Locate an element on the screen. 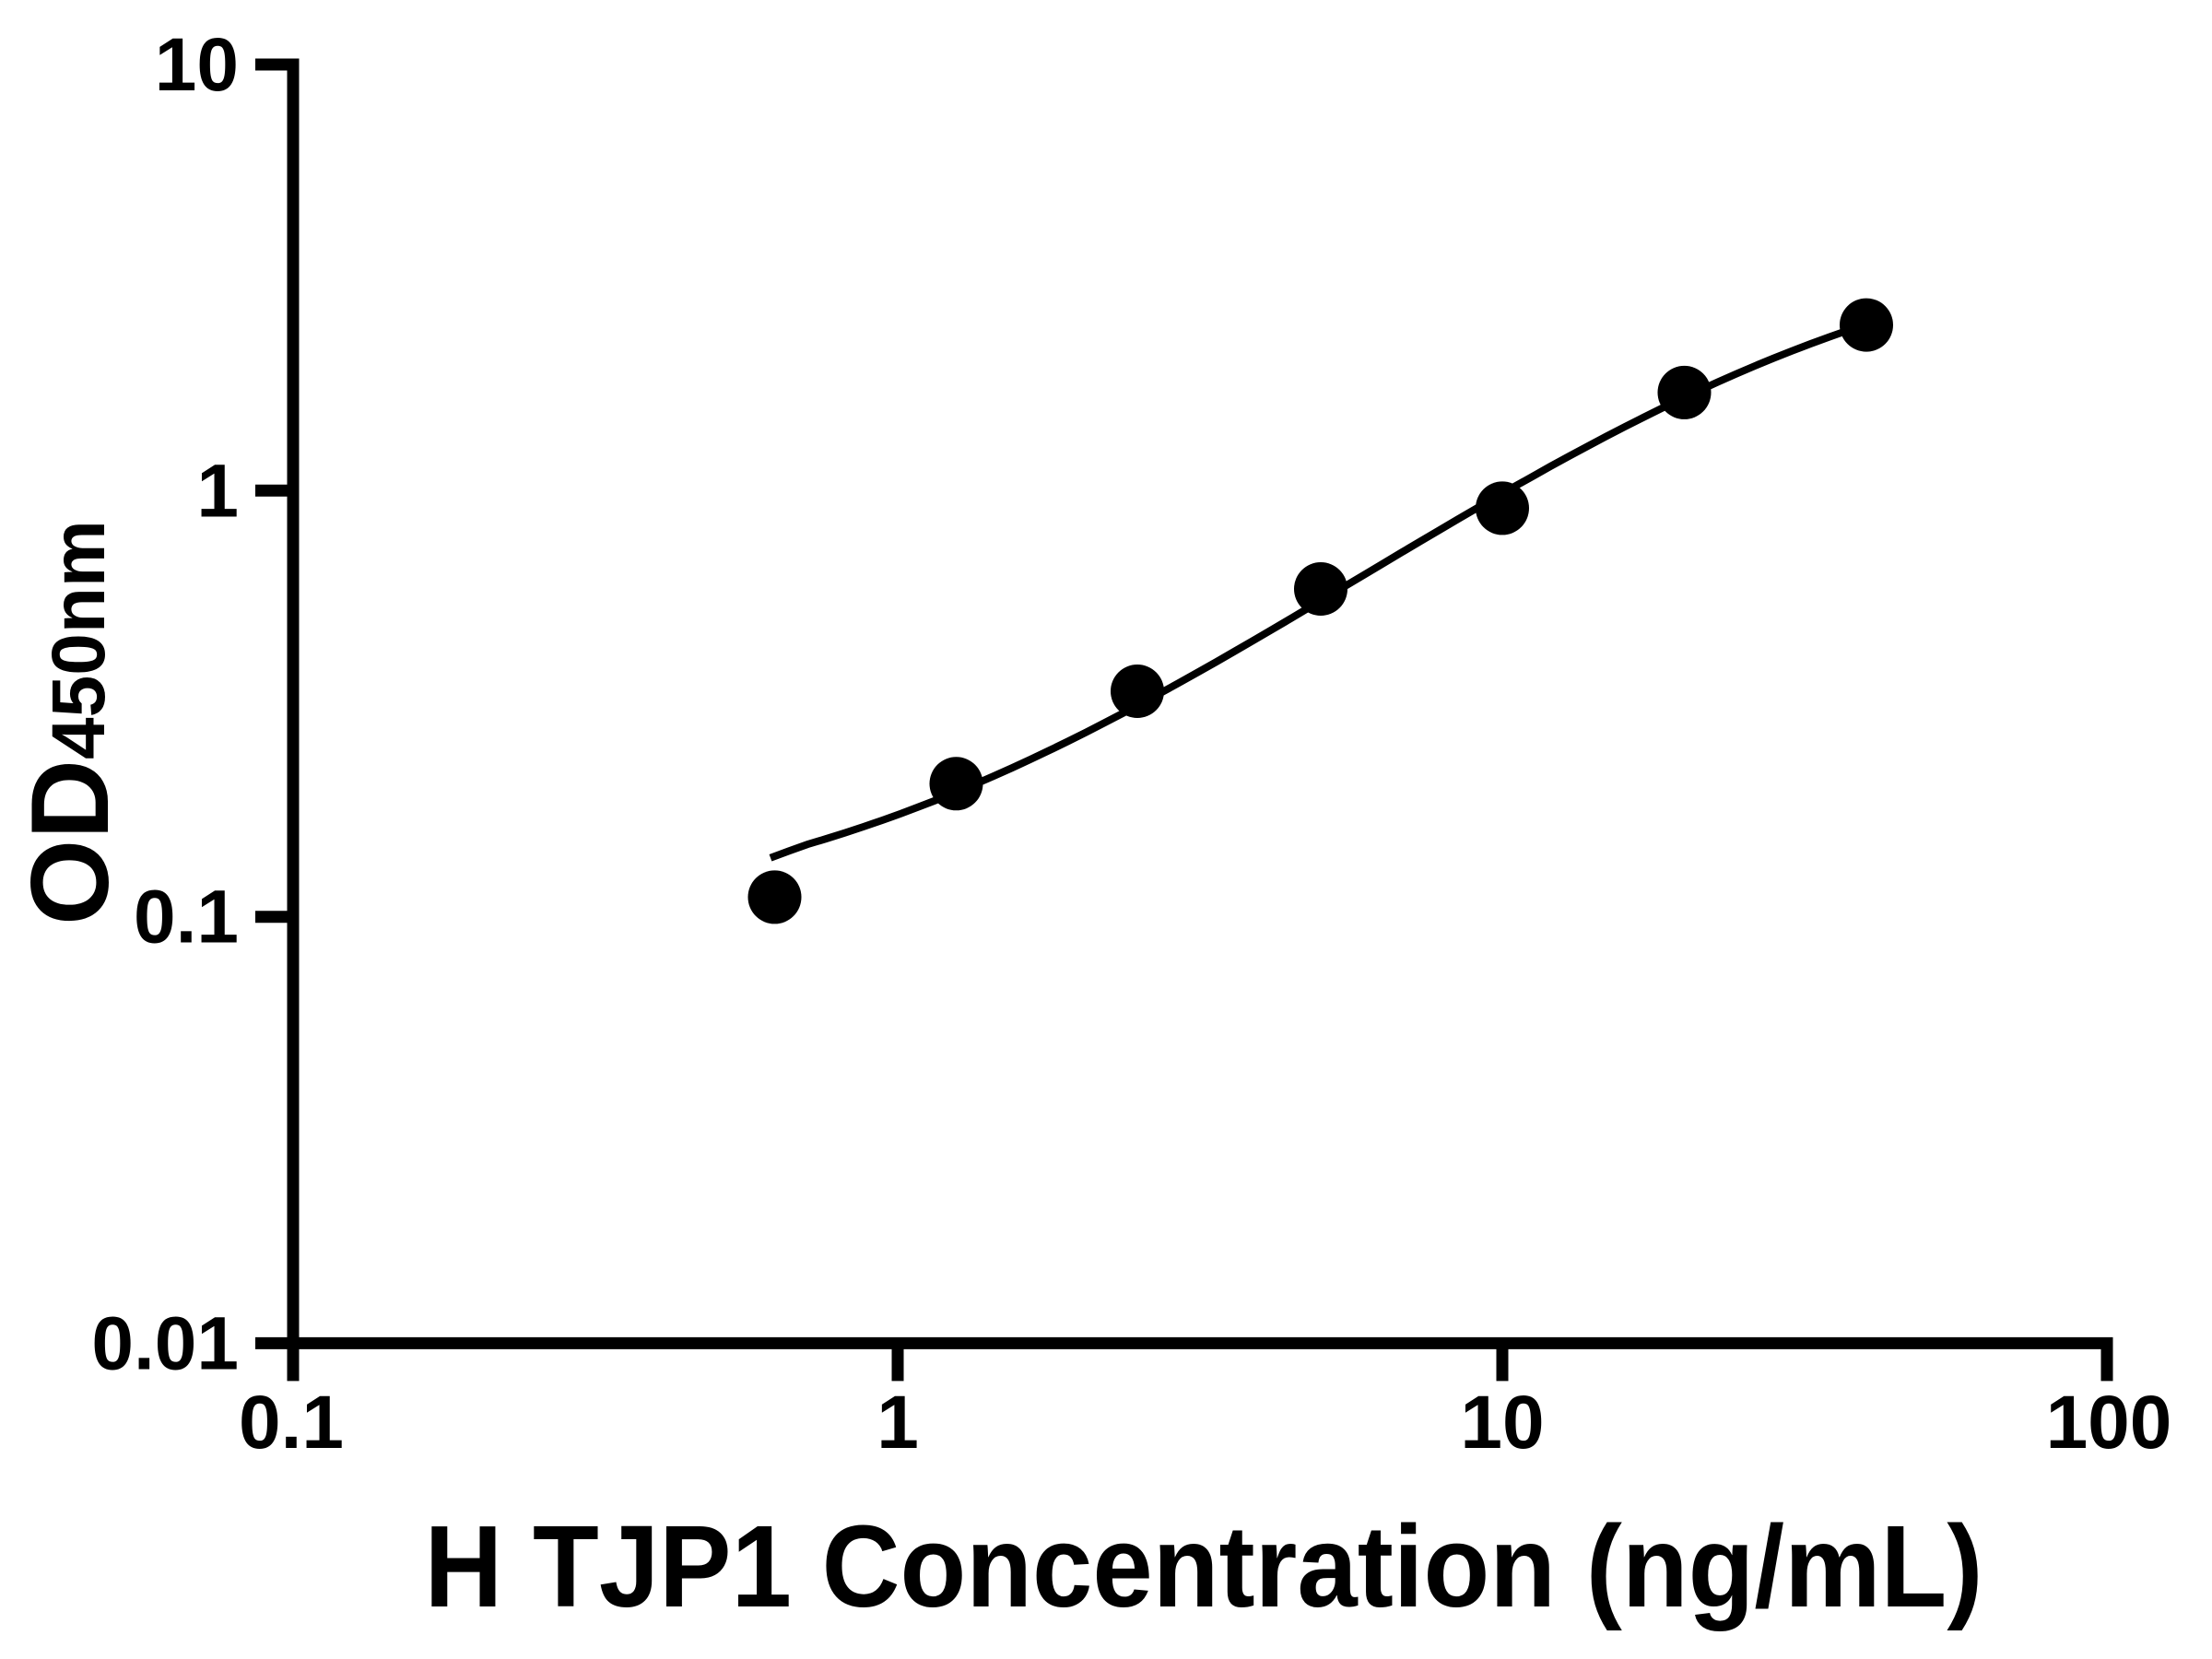 Image resolution: width=2212 pixels, height=1659 pixels. svg-text: 100 is located at coordinates (2109, 1423).